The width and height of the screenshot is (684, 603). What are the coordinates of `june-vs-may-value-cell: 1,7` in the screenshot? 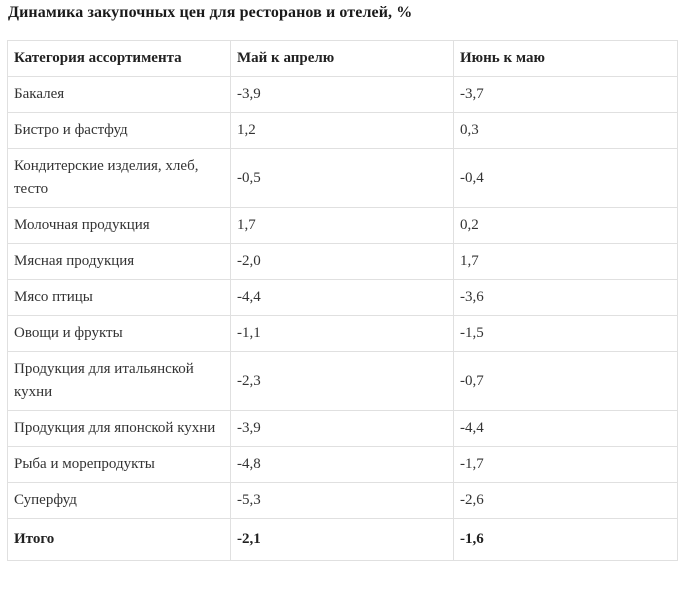 It's located at (565, 261).